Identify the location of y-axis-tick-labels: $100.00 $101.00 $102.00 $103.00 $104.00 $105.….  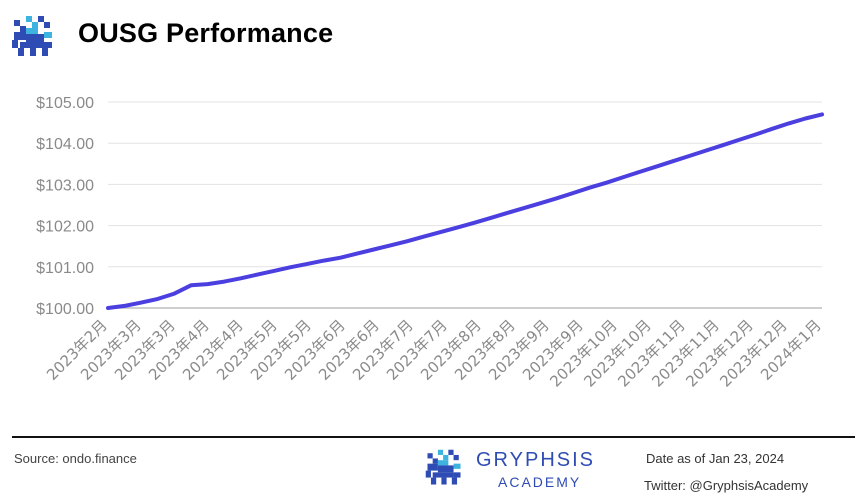
(65, 206).